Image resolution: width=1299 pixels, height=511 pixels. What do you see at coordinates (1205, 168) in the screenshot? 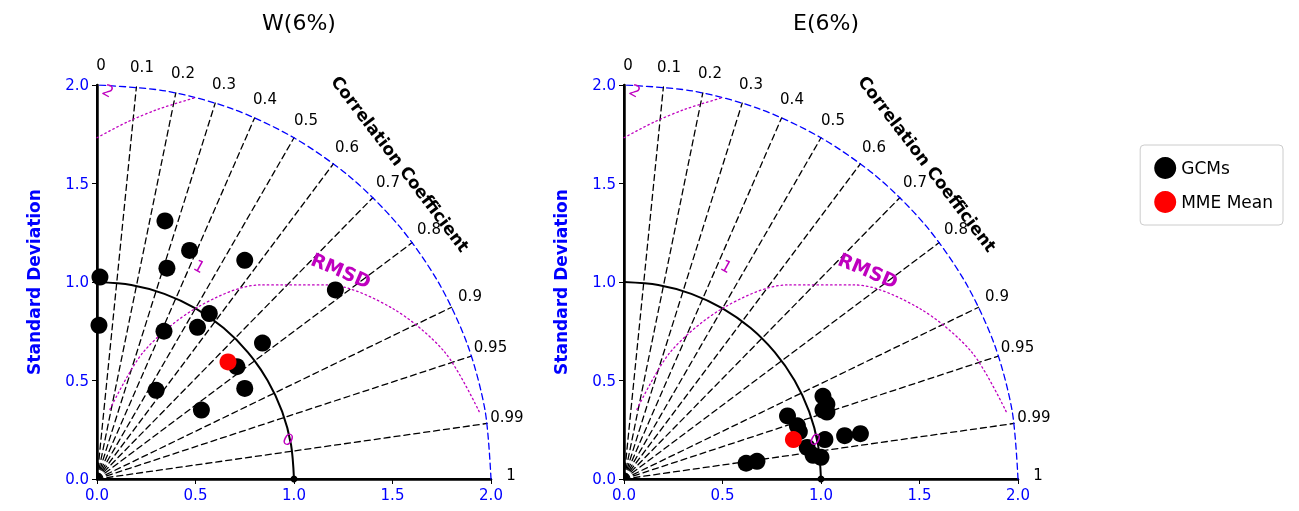
I see `legend-label: GCMs` at bounding box center [1205, 168].